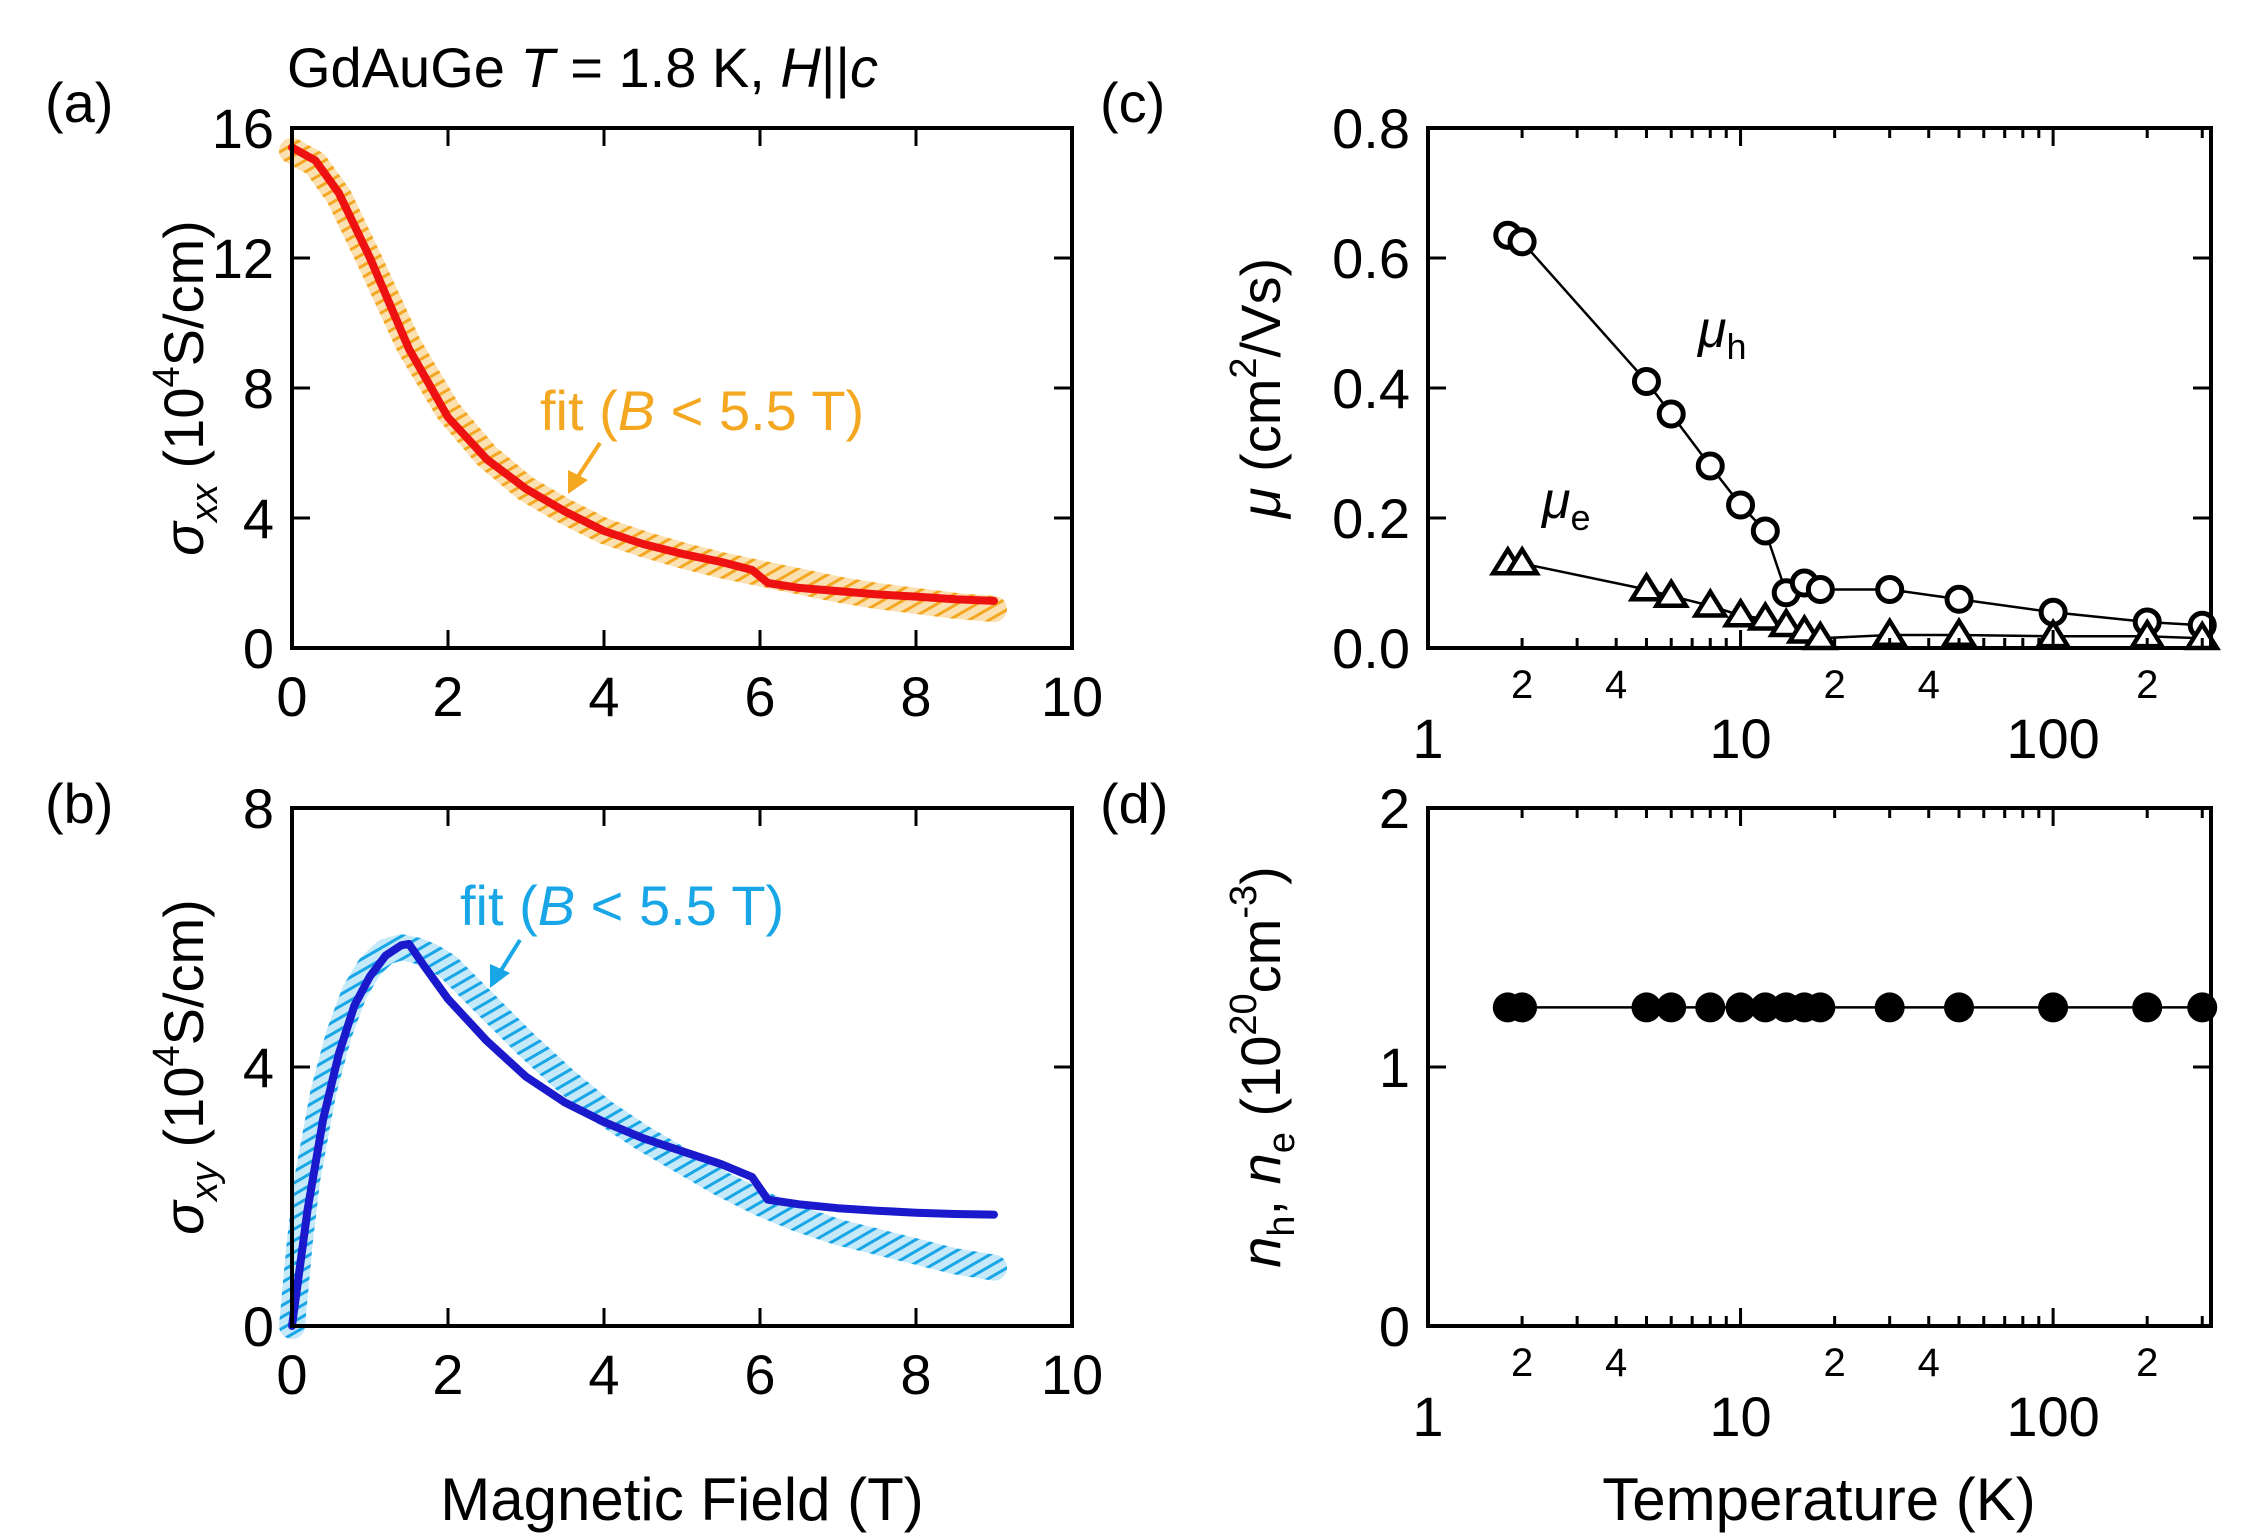  I want to click on panel-a-ylabel: σxx (104S/cm), so click(186, 388).